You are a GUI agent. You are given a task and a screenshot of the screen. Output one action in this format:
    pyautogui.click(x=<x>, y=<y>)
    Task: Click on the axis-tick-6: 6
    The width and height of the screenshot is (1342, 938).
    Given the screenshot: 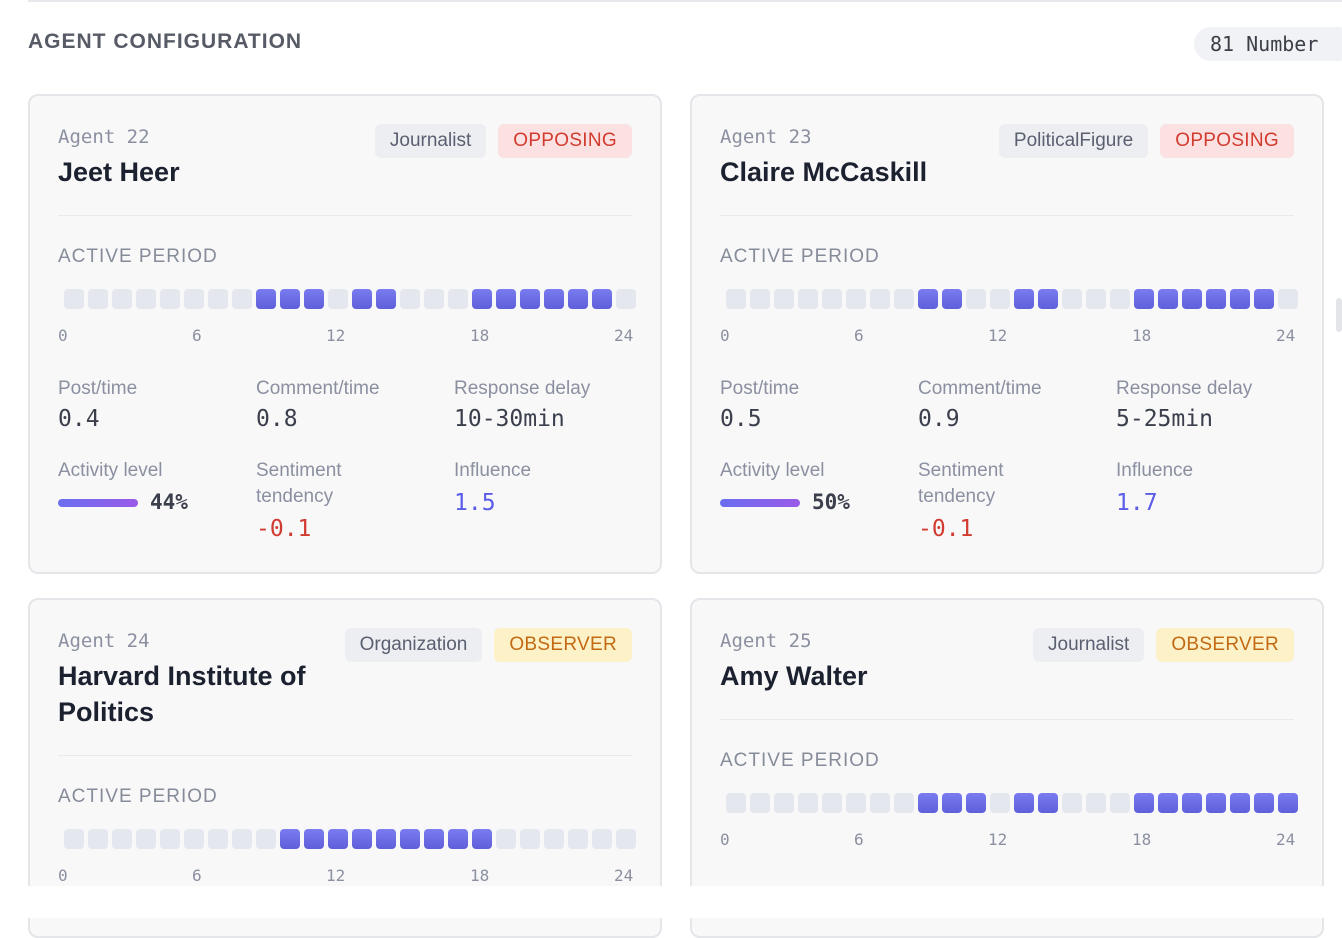 What is the action you would take?
    pyautogui.click(x=859, y=839)
    